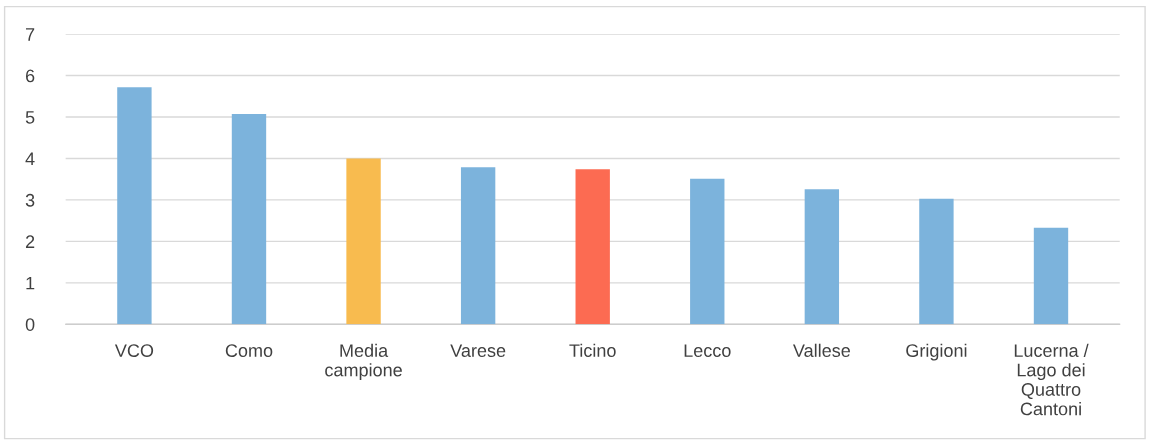 This screenshot has width=1152, height=443. Describe the element at coordinates (821, 350) in the screenshot. I see `x-tick-label: Vallese` at that location.